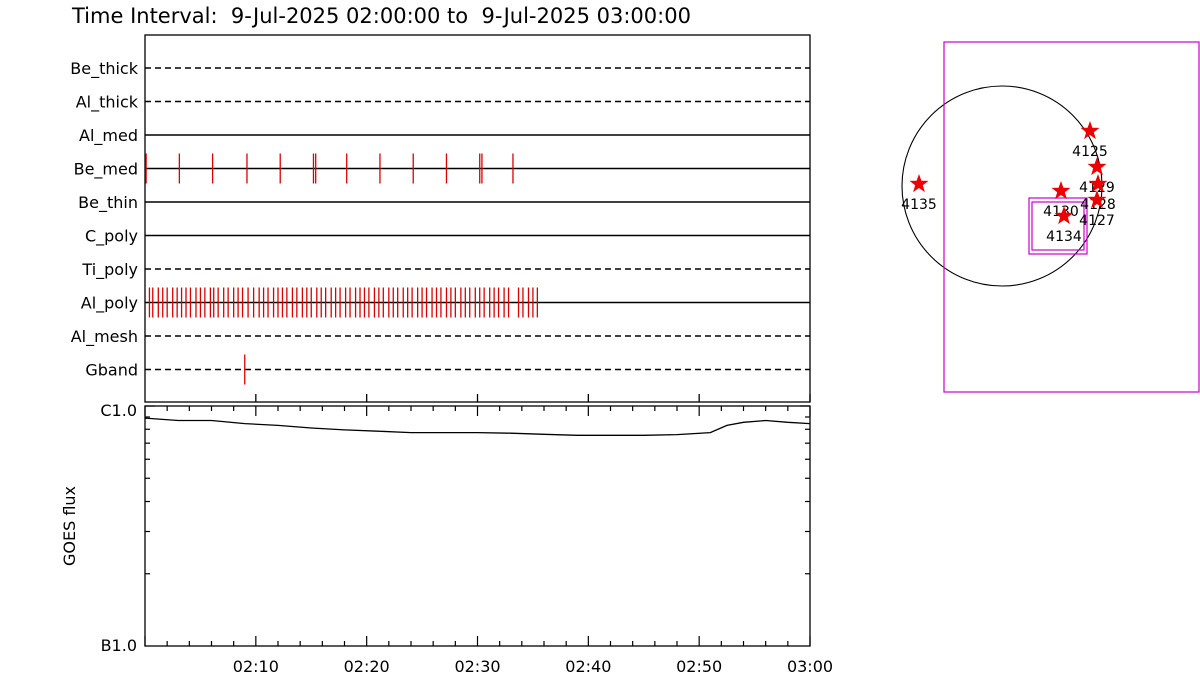 This screenshot has width=1200, height=700. What do you see at coordinates (447, 369) in the screenshot?
I see `track-gband: Gband` at bounding box center [447, 369].